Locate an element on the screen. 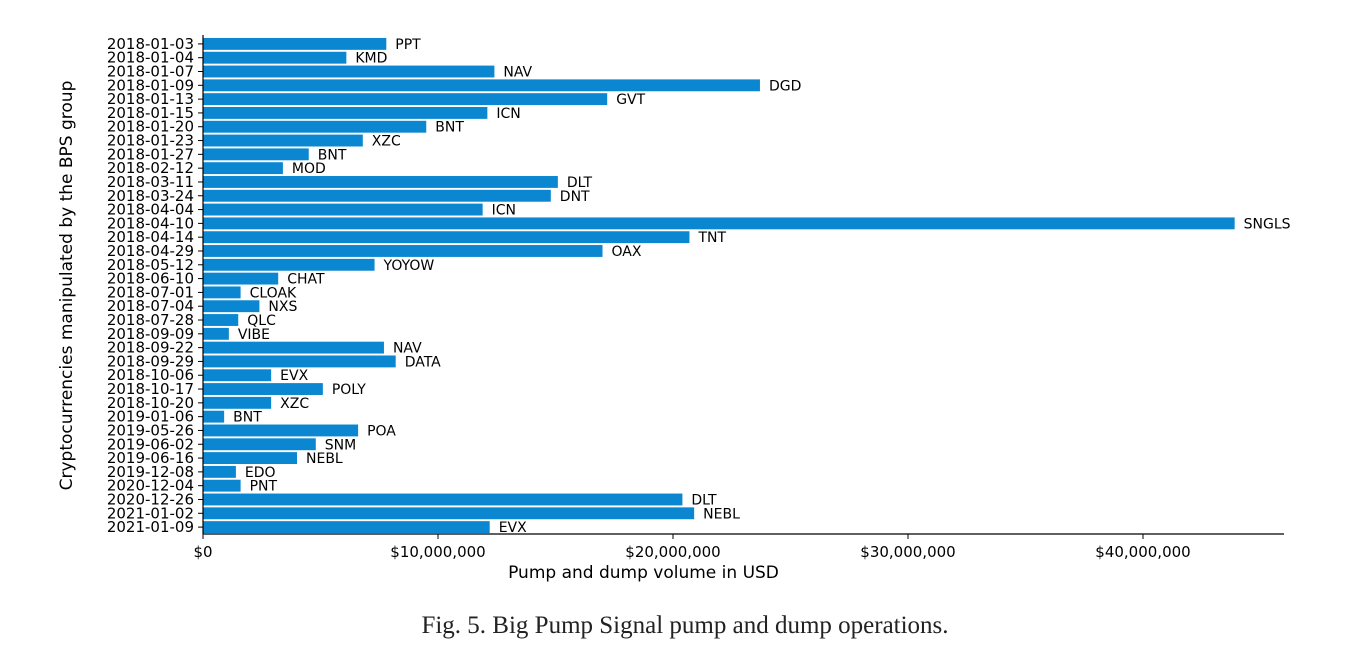  y-tick-label: 2018-10-06 is located at coordinates (150, 375).